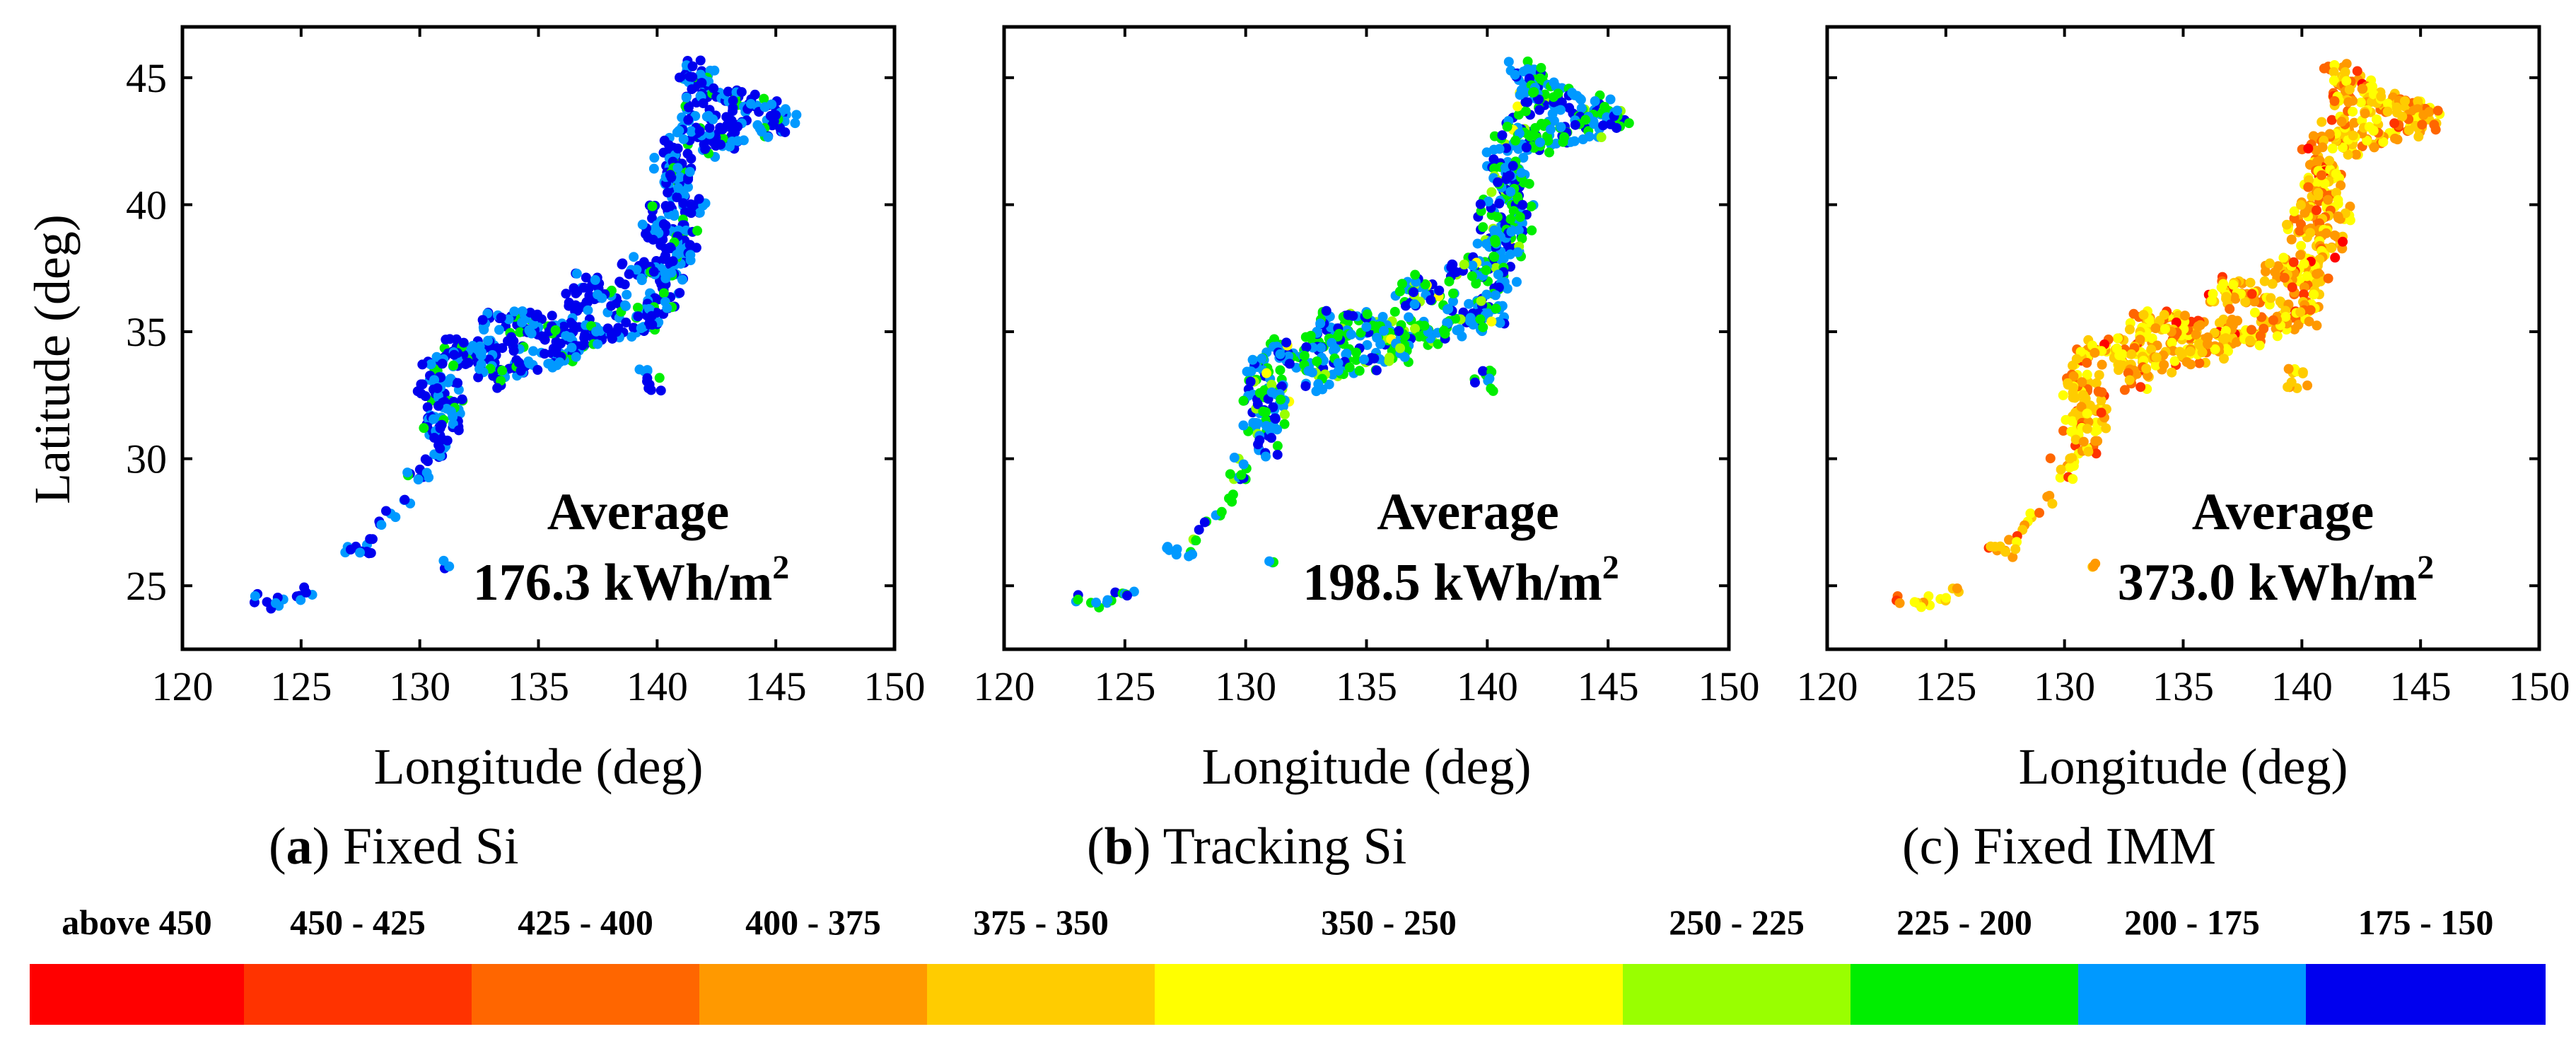 The width and height of the screenshot is (2576, 1046). What do you see at coordinates (2192, 922) in the screenshot?
I see `legend-label: 200 - 175` at bounding box center [2192, 922].